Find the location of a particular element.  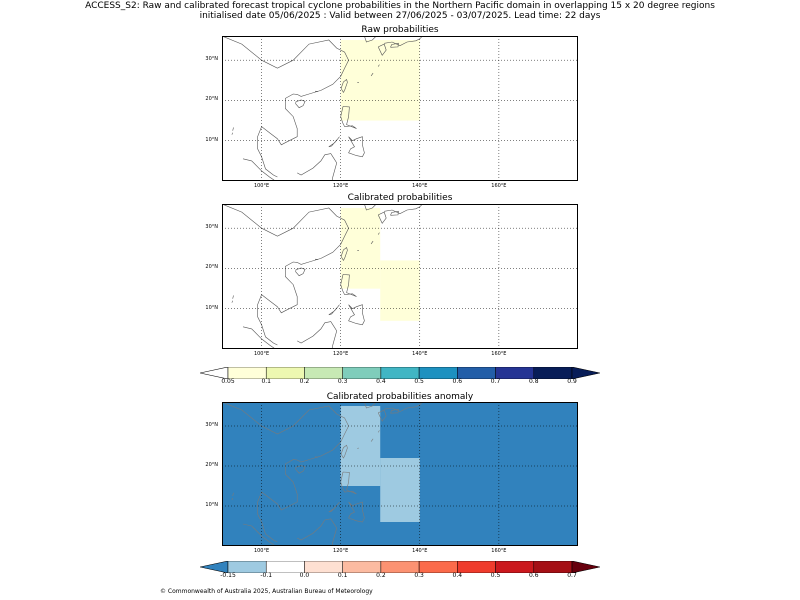

colorbar-tick-label: -0.15 is located at coordinates (228, 575).